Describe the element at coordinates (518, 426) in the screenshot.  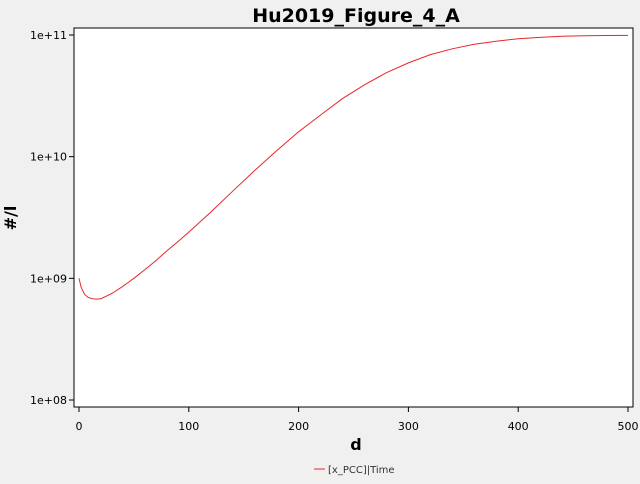
I see `x-tick-label: 400` at that location.